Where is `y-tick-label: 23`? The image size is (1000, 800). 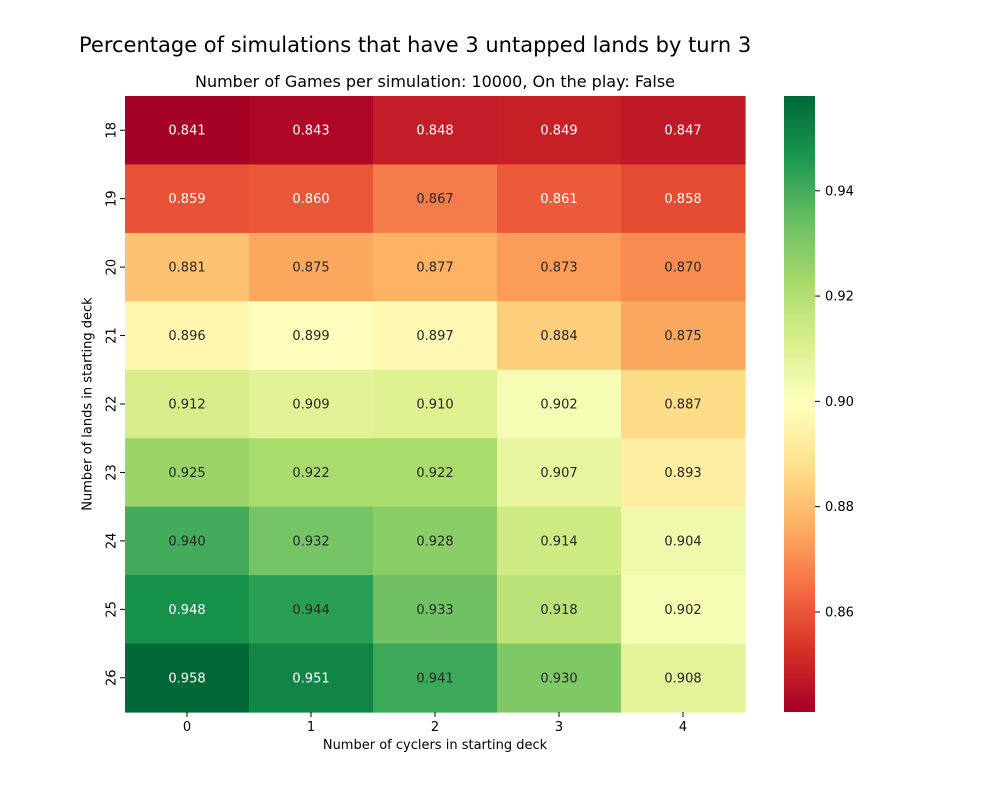
y-tick-label: 23 is located at coordinates (112, 472).